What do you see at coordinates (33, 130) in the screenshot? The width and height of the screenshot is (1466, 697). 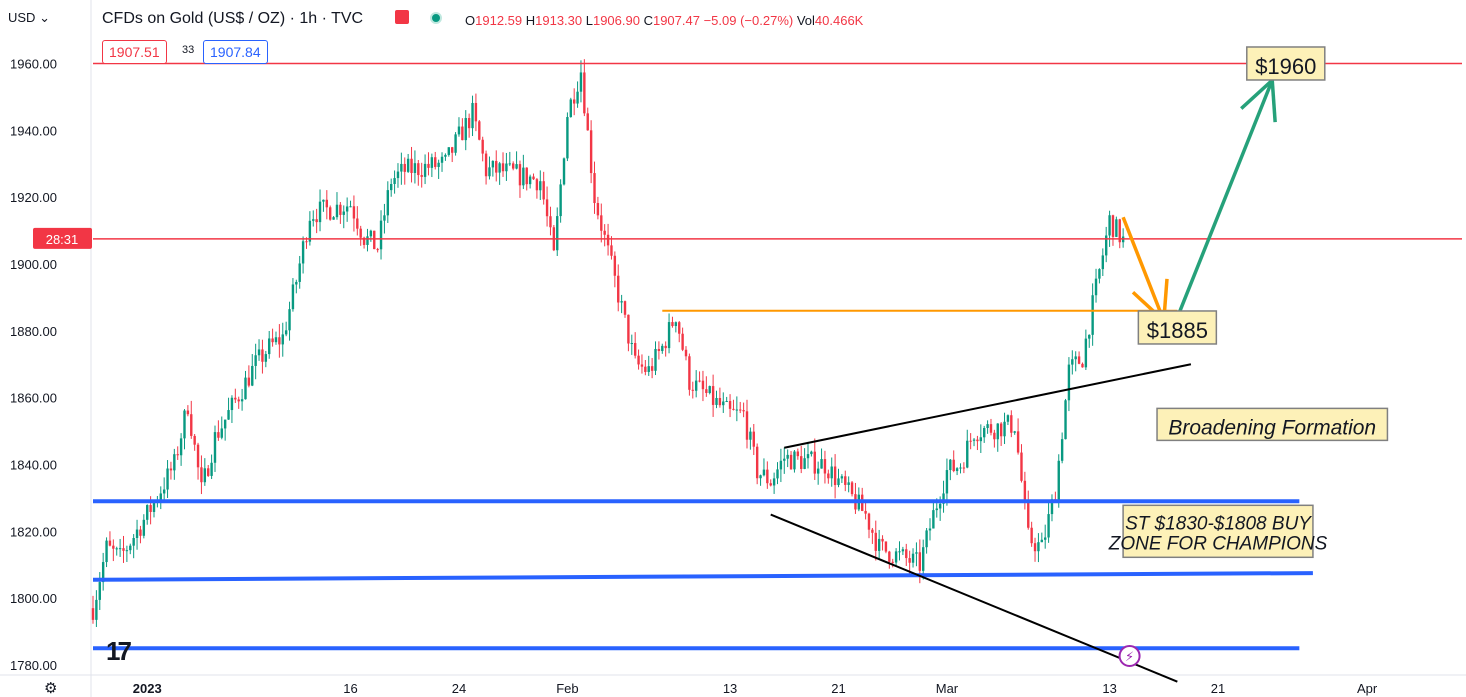 I see `y-tick-label: 1940.00` at bounding box center [33, 130].